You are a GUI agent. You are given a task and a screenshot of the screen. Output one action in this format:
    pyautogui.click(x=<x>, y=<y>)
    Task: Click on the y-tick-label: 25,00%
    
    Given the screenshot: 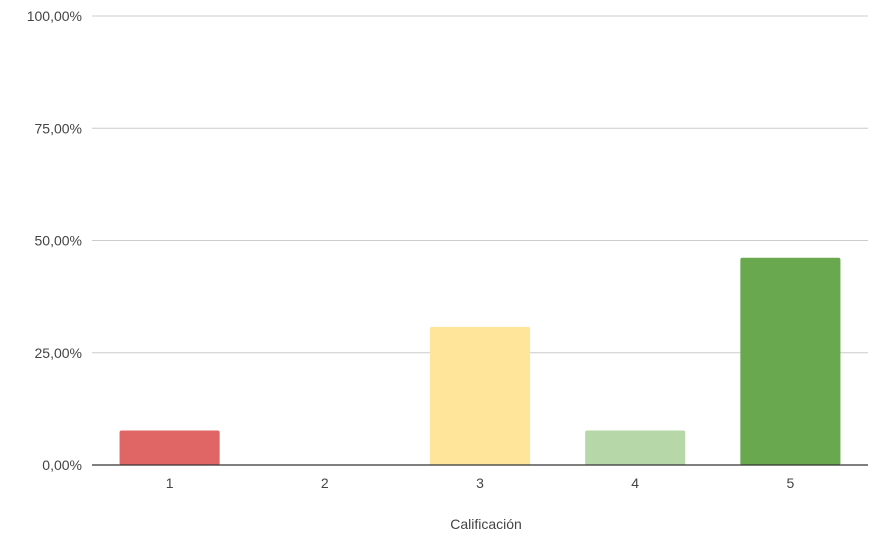 What is the action you would take?
    pyautogui.click(x=58, y=353)
    